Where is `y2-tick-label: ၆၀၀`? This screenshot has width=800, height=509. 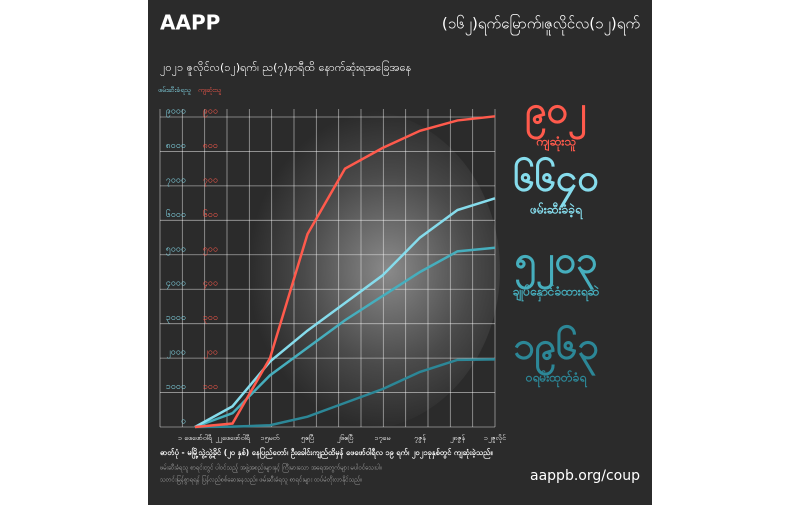 y2-tick-label: ၆၀၀ is located at coordinates (210, 214).